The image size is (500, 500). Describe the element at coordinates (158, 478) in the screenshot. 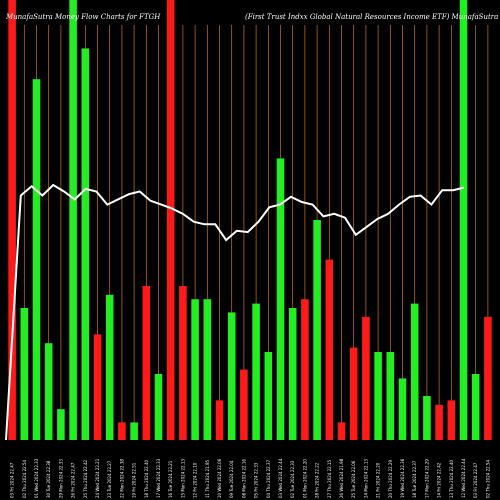

I see `x-tick-label: 17 Wed 2024 22.33` at that location.